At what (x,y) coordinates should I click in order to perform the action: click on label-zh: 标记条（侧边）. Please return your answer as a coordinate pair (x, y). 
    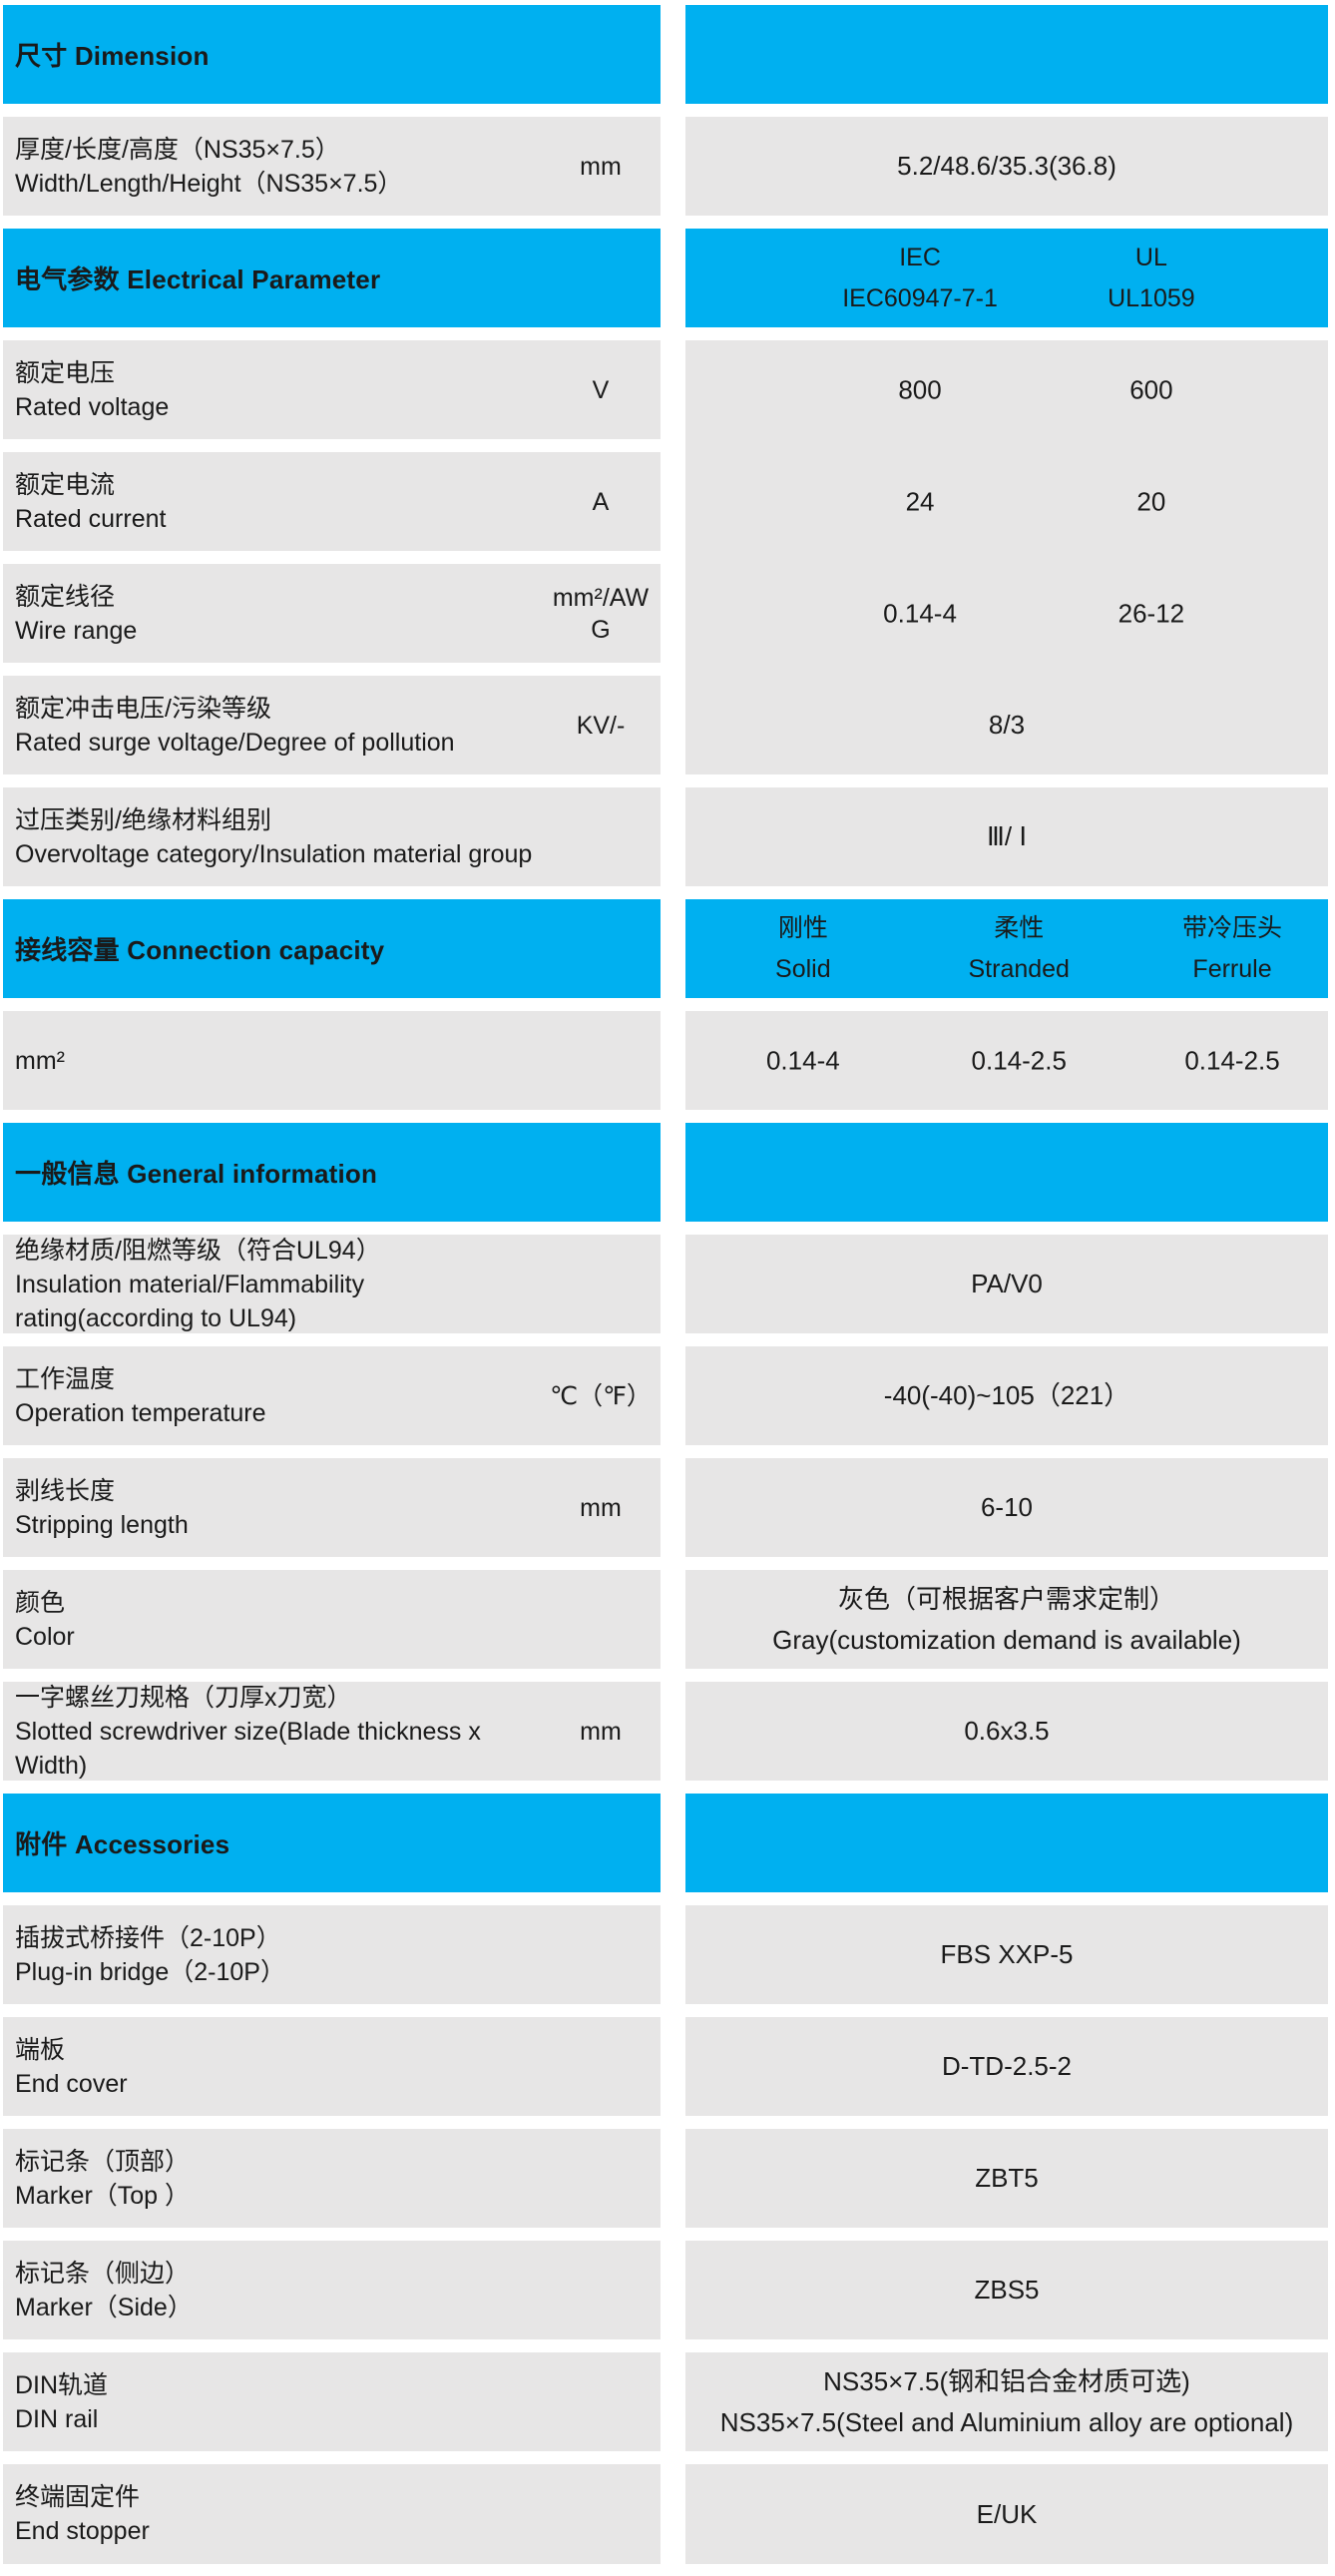
    Looking at the image, I should click on (103, 2273).